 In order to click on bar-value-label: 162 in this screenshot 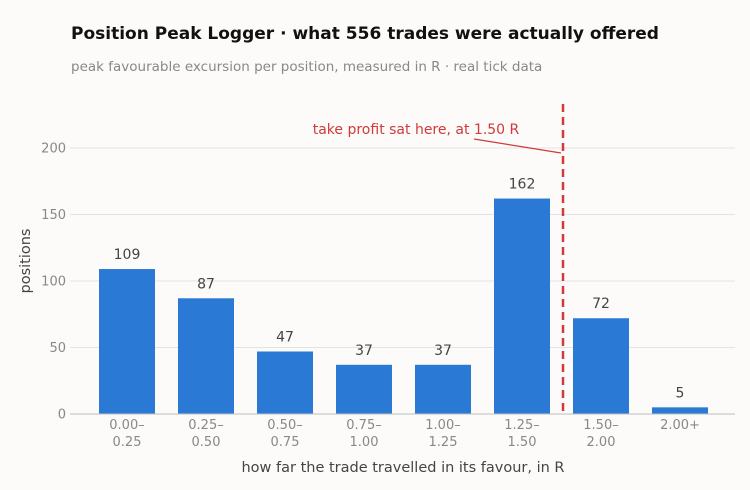, I will do `click(522, 185)`.